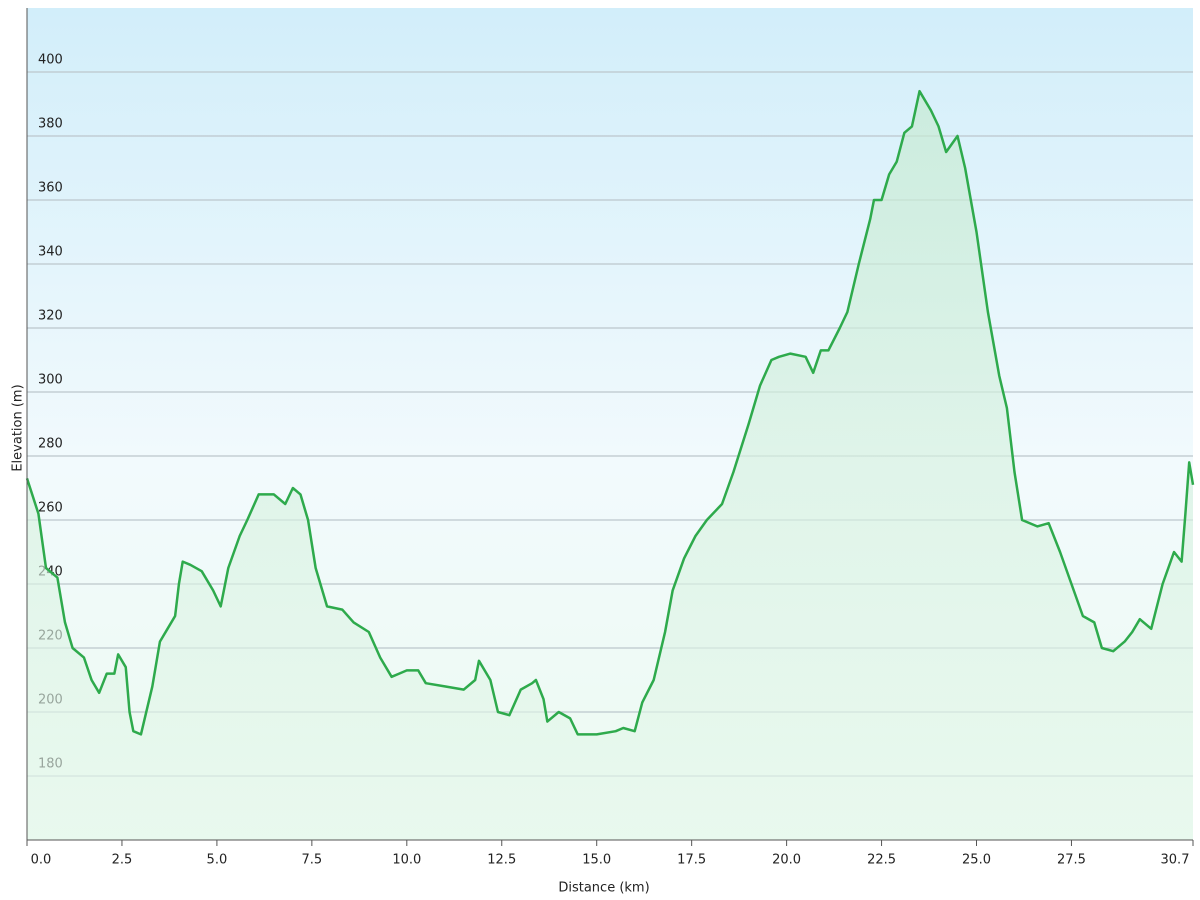 Image resolution: width=1200 pixels, height=900 pixels. Describe the element at coordinates (786, 860) in the screenshot. I see `x-tick-label: 20.0` at that location.